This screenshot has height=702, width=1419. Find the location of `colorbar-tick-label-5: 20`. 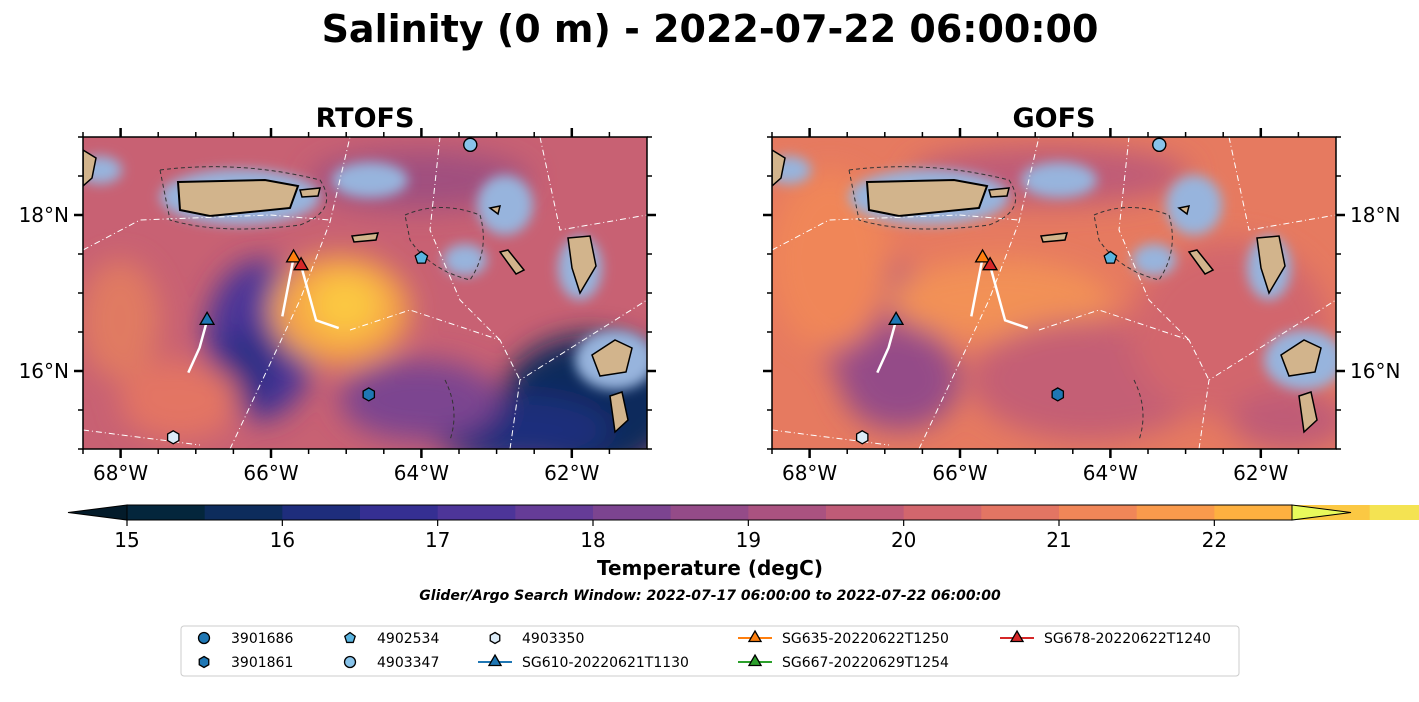

colorbar-tick-label-5: 20 is located at coordinates (903, 540).